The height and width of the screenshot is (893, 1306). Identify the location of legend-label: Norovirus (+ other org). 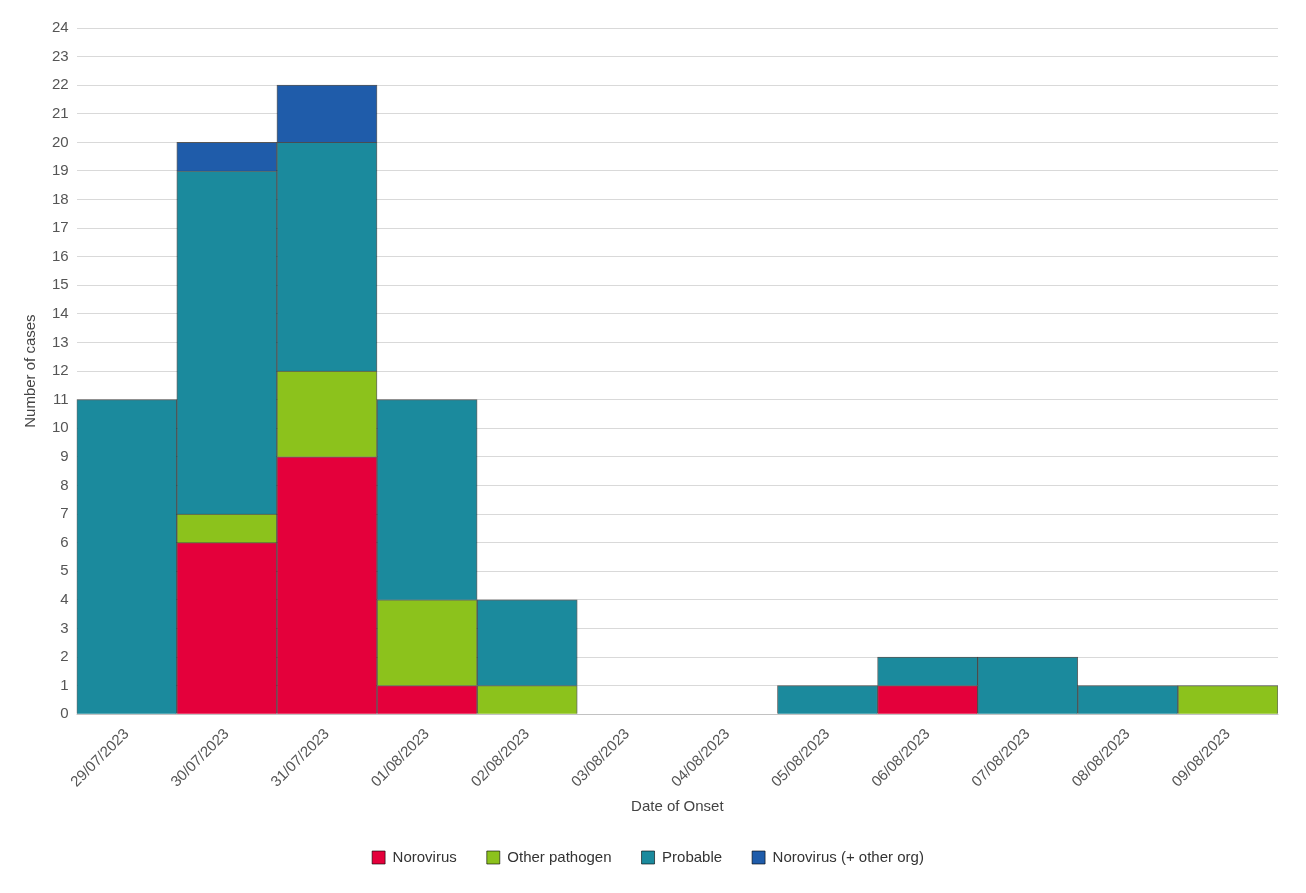
(848, 856).